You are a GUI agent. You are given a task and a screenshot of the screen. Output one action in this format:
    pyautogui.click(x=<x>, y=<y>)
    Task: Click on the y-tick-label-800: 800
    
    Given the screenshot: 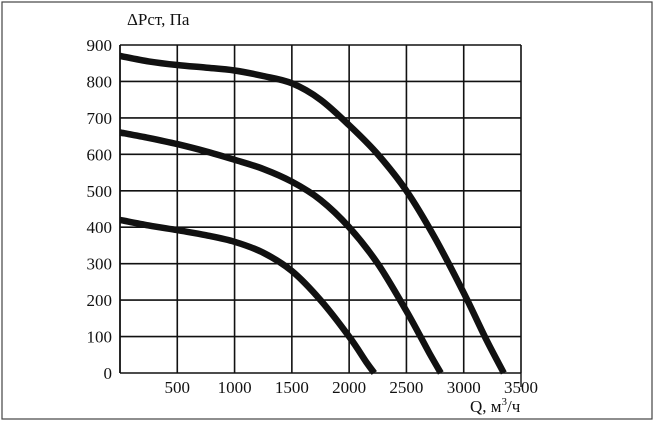 What is the action you would take?
    pyautogui.click(x=100, y=81)
    